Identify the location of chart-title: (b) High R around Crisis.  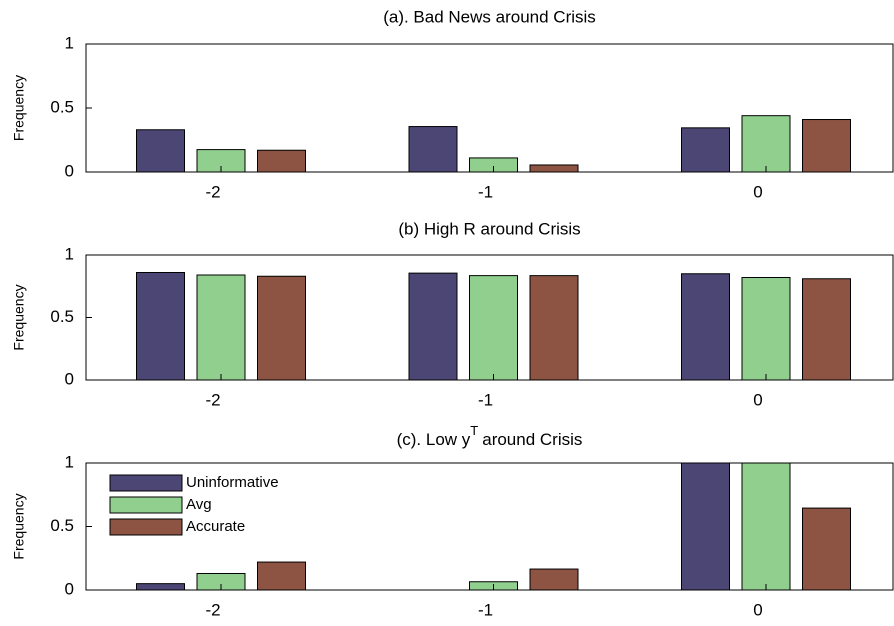
(489, 228).